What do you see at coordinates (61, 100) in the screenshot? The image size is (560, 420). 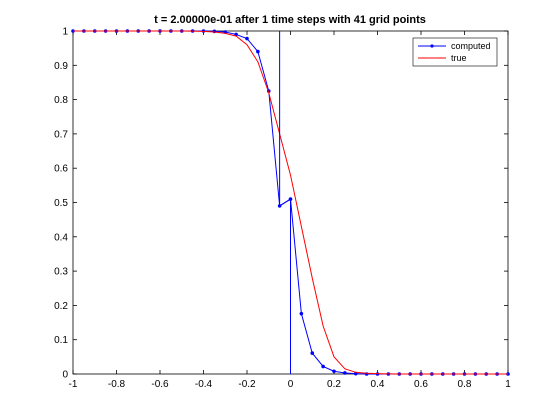 I see `y-tick-label: 0.8` at bounding box center [61, 100].